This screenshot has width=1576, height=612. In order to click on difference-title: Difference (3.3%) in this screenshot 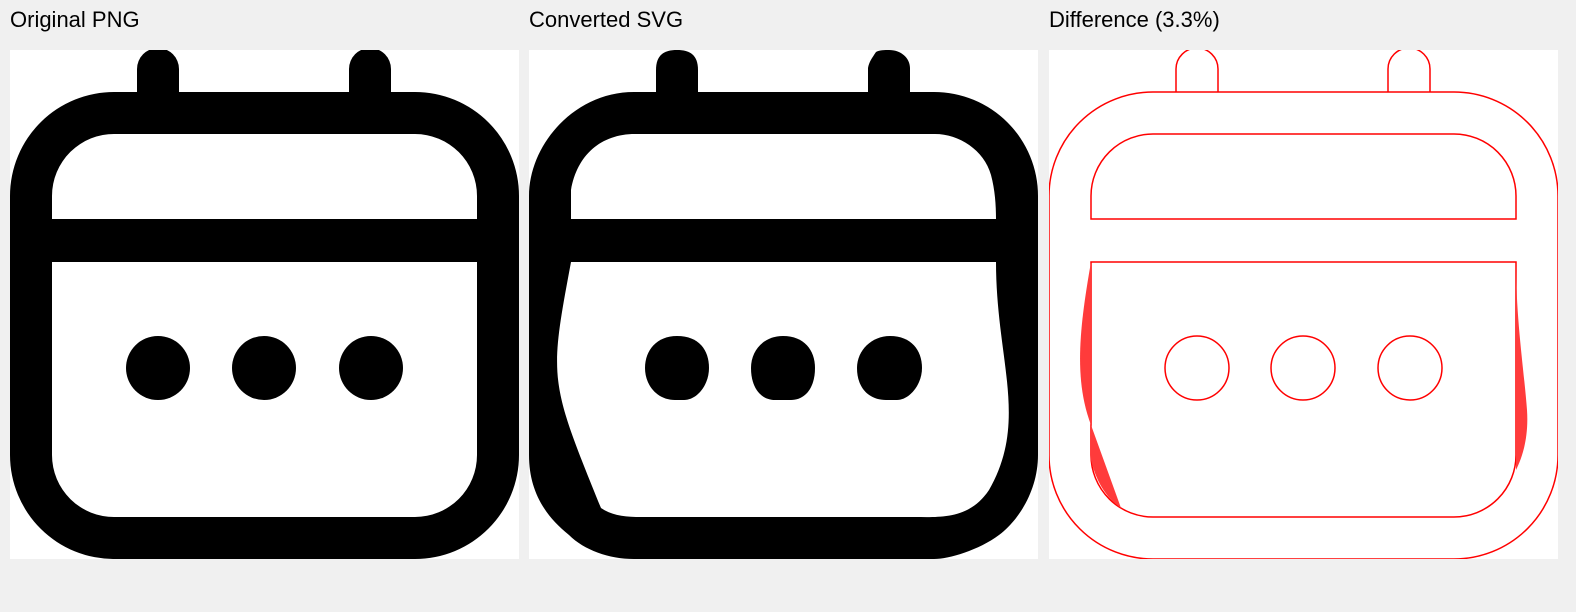, I will do `click(1134, 19)`.